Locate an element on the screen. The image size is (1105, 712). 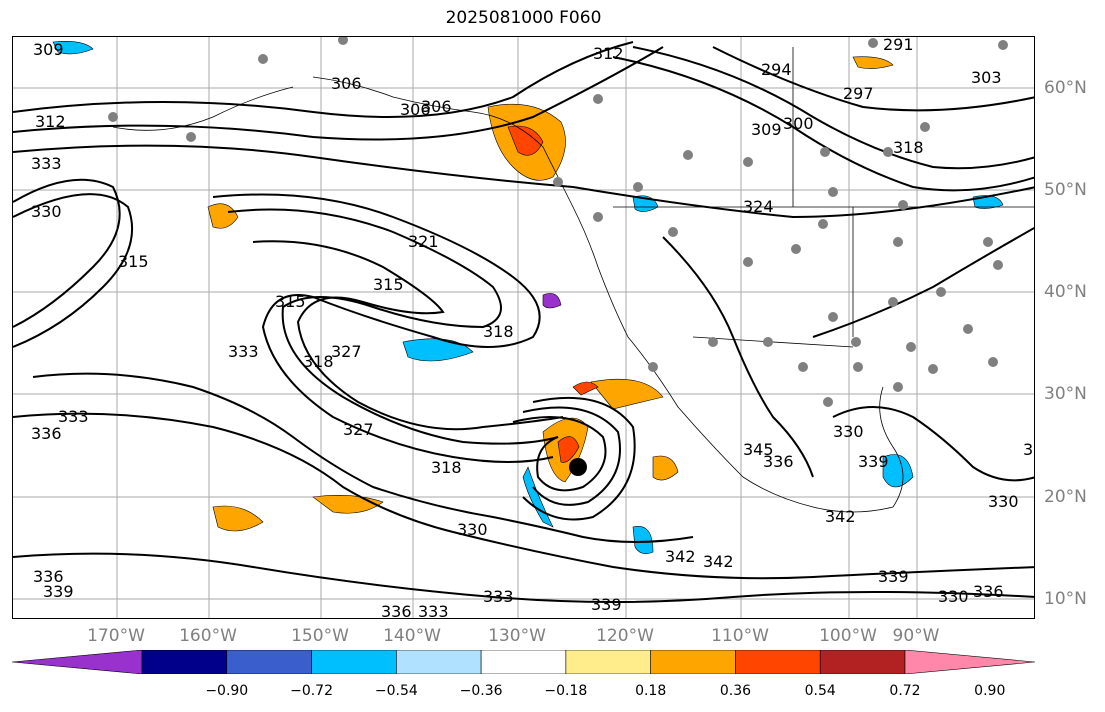
latitude-label: 20°N is located at coordinates (1065, 497).